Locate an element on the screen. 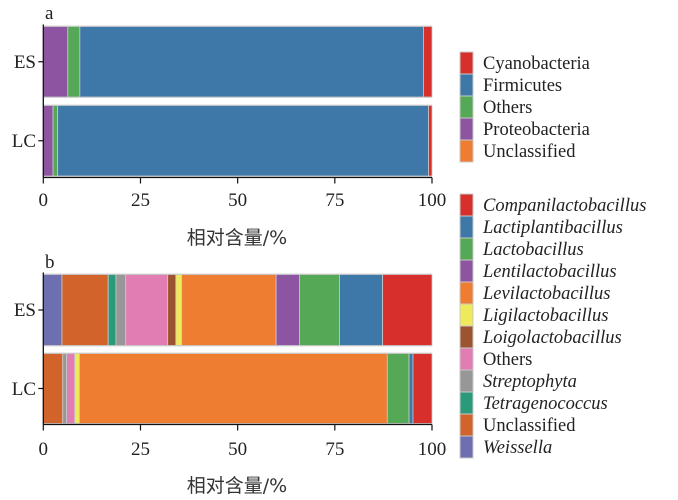 The height and width of the screenshot is (500, 678). panel-a-label: a is located at coordinates (49, 13).